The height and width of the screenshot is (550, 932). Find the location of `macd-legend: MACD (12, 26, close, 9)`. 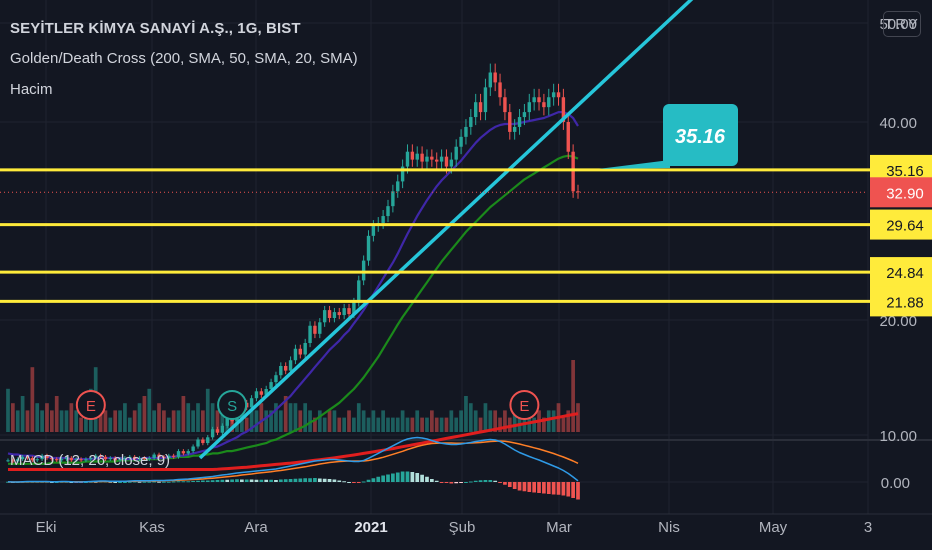

macd-legend: MACD (12, 26, close, 9) is located at coordinates (90, 460).